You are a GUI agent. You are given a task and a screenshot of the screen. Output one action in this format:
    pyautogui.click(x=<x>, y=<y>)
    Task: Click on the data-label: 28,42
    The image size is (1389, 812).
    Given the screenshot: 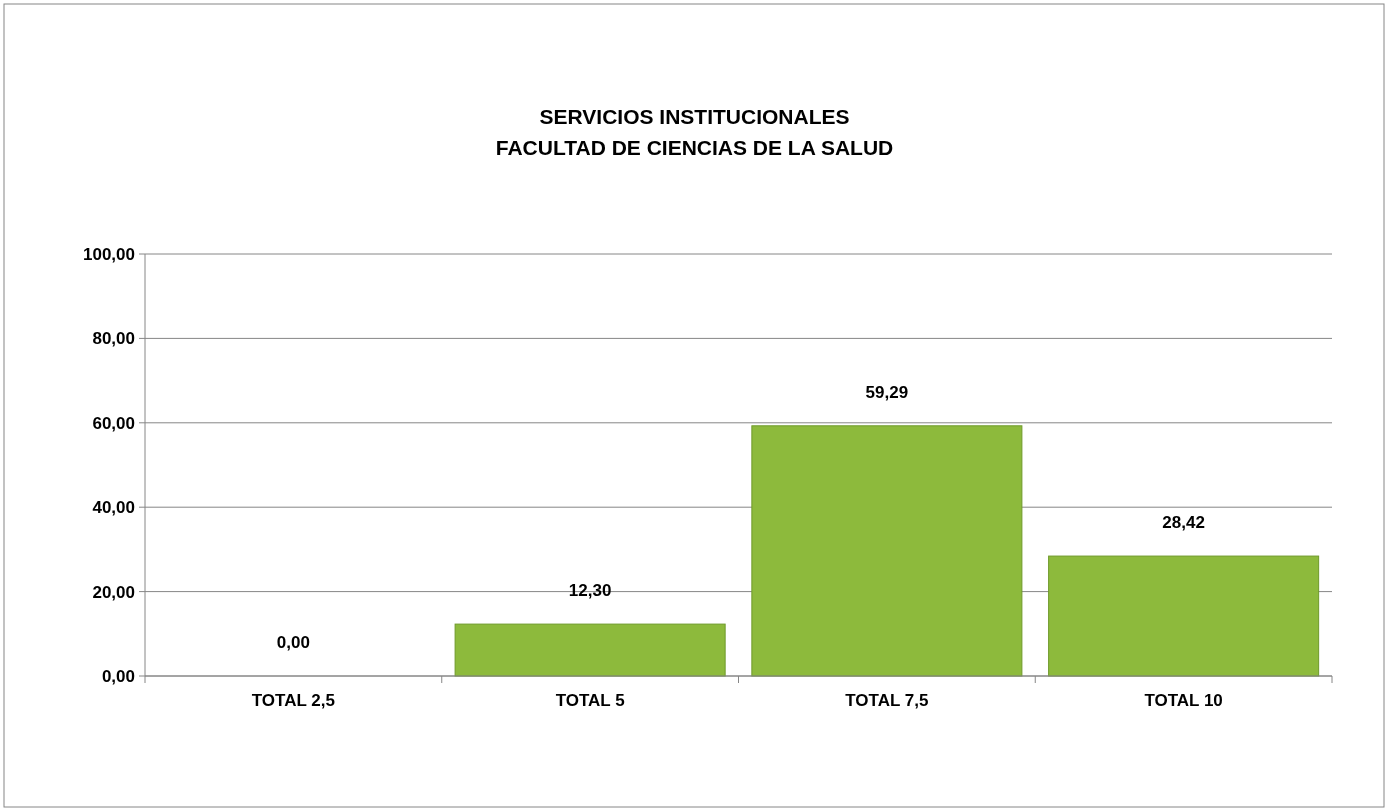 What is the action you would take?
    pyautogui.click(x=1183, y=523)
    